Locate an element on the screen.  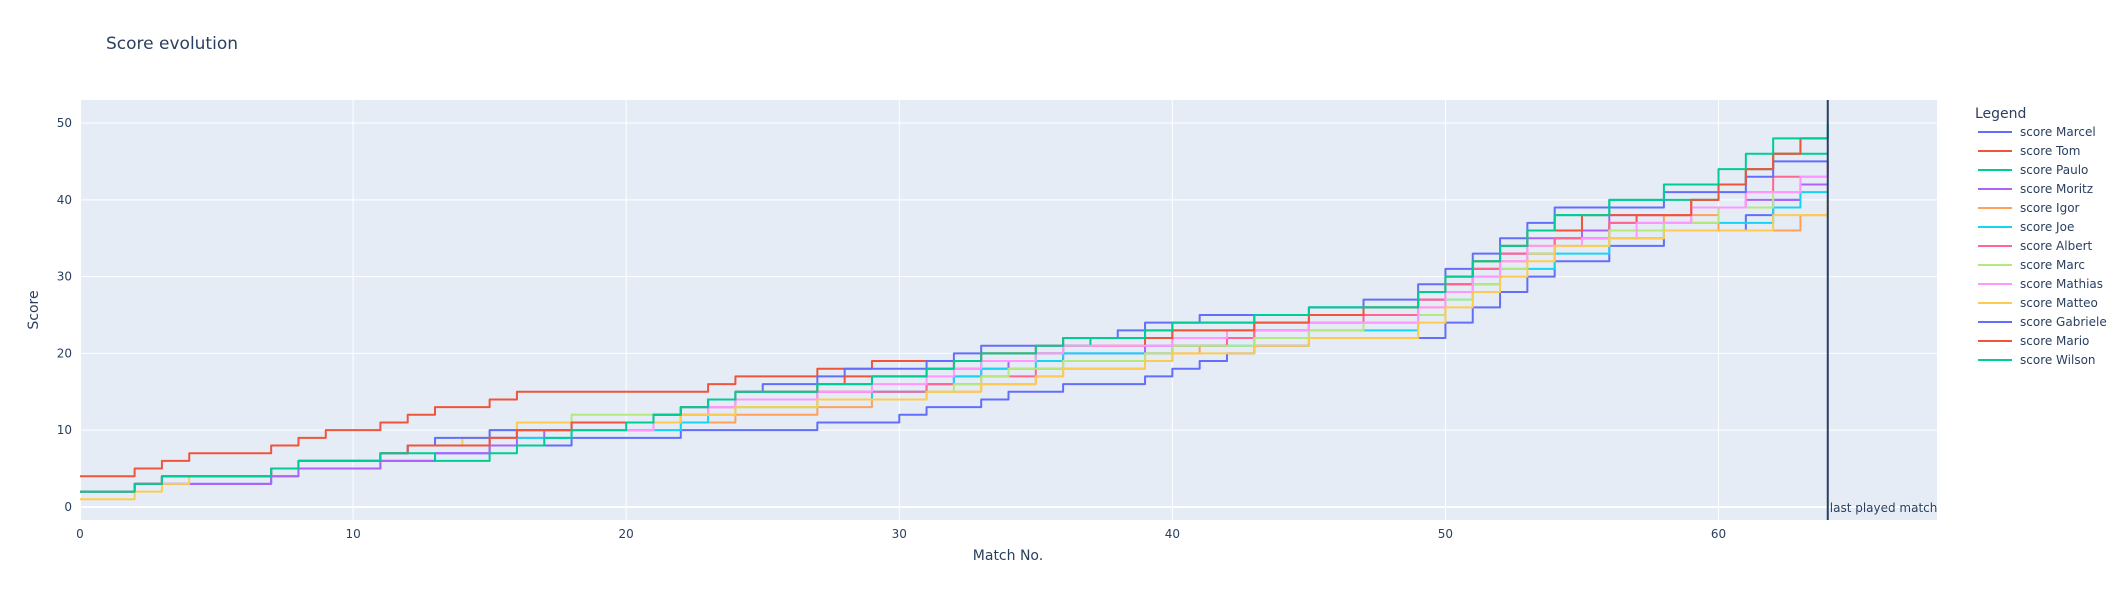
y-axis-title: Score is located at coordinates (34, 309).